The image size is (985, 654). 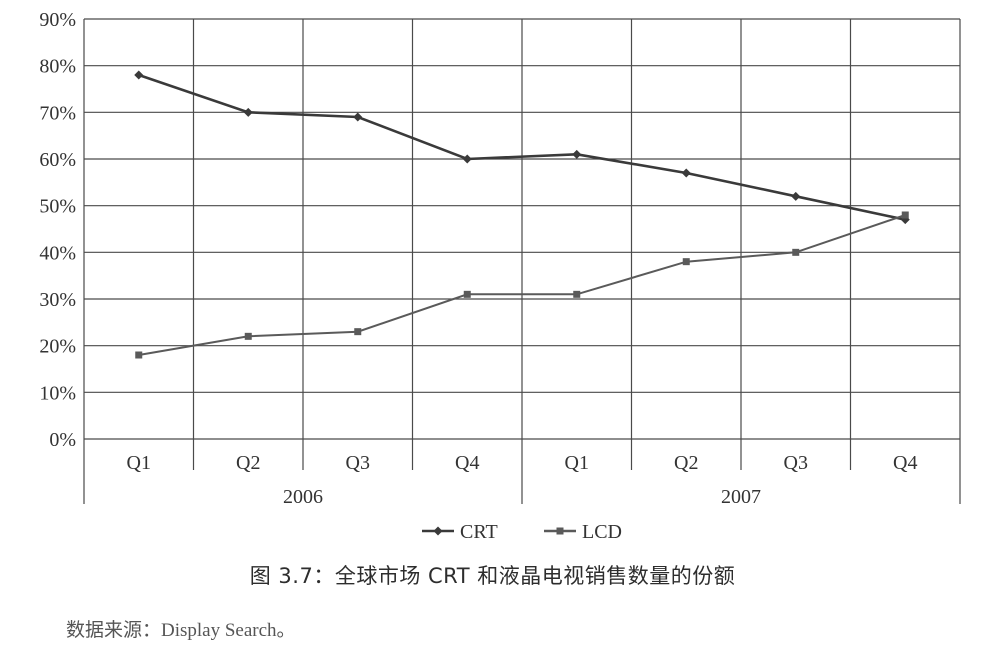 I want to click on y-tick-label: 60%, so click(x=57, y=160).